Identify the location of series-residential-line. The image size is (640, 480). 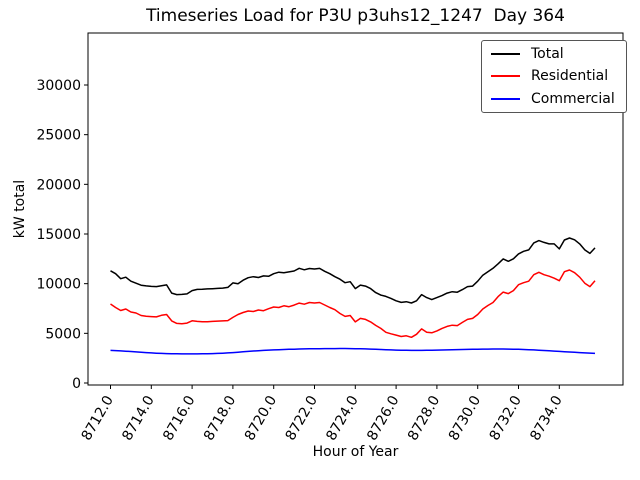
(353, 304).